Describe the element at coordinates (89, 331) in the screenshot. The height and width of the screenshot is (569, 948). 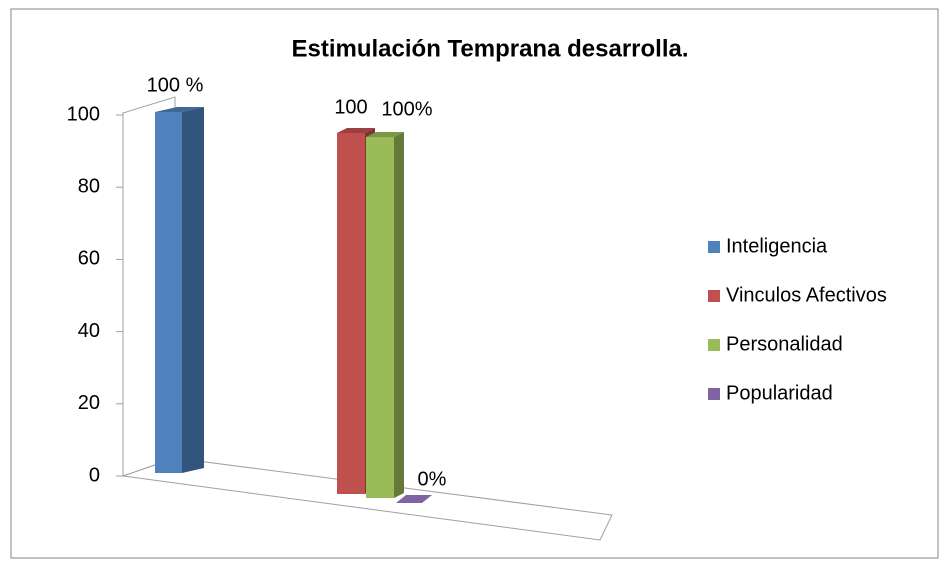
I see `y-tick-label: 40` at that location.